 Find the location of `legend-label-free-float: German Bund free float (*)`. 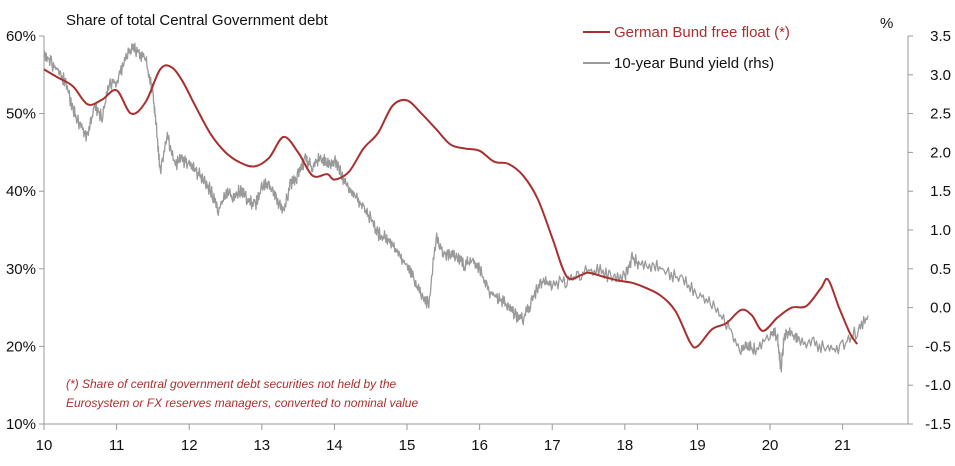

legend-label-free-float: German Bund free float (*) is located at coordinates (702, 32).